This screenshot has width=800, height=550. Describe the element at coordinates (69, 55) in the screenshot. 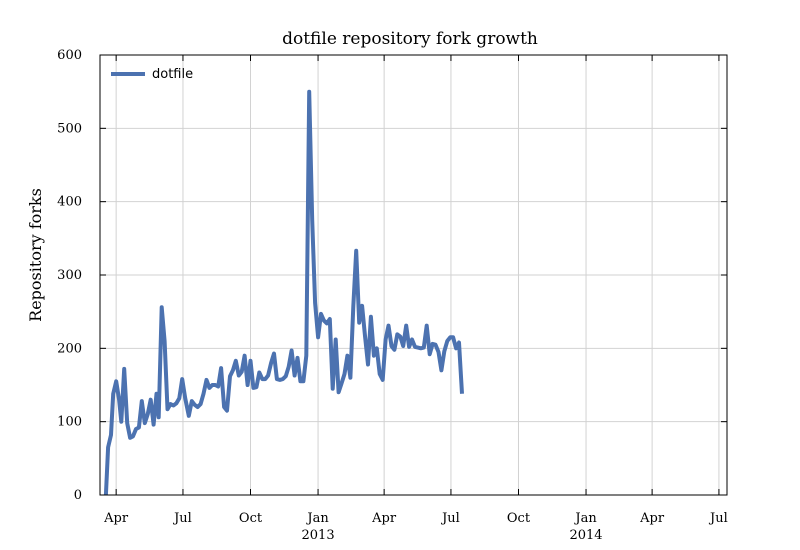

I see `y-tick-label: 600` at that location.